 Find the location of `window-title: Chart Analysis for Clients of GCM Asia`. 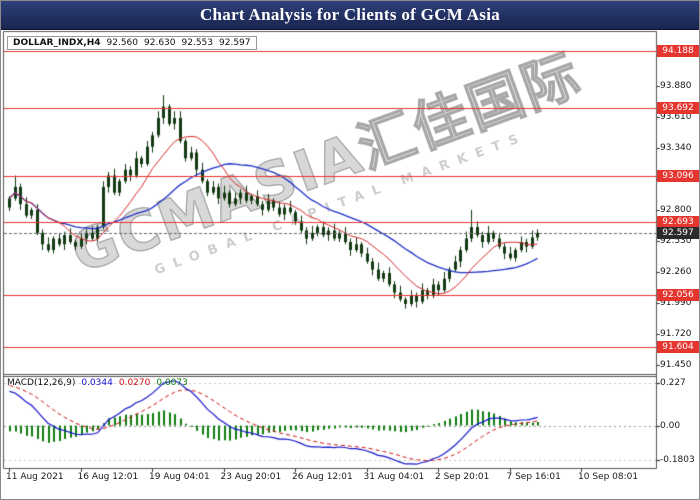

window-title: Chart Analysis for Clients of GCM Asia is located at coordinates (350, 14).